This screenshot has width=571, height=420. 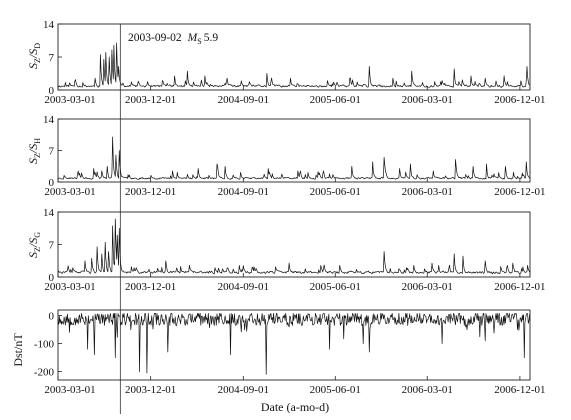 What do you see at coordinates (243, 287) in the screenshot?
I see `panel-3-xtick-label: 2004-09-01` at bounding box center [243, 287].